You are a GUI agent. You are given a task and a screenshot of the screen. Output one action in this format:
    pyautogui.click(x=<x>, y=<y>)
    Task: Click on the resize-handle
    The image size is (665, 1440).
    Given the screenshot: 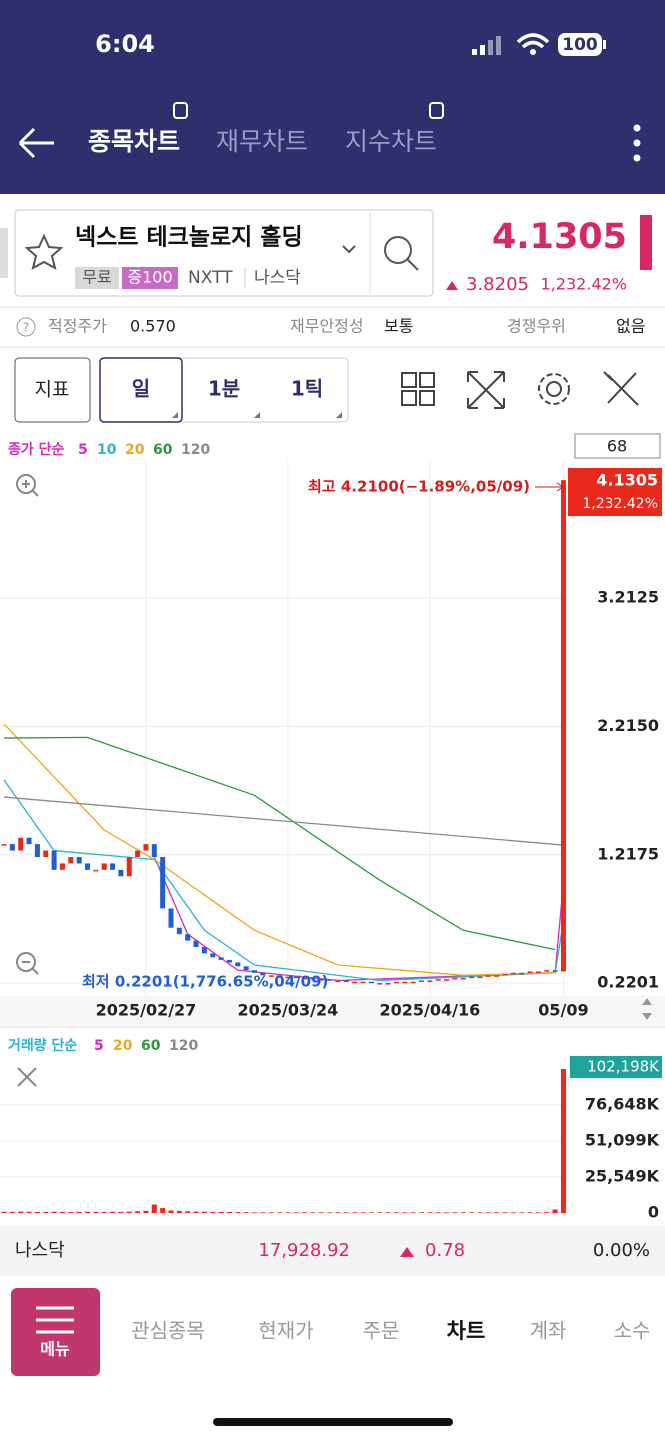 What is the action you would take?
    pyautogui.click(x=647, y=1009)
    